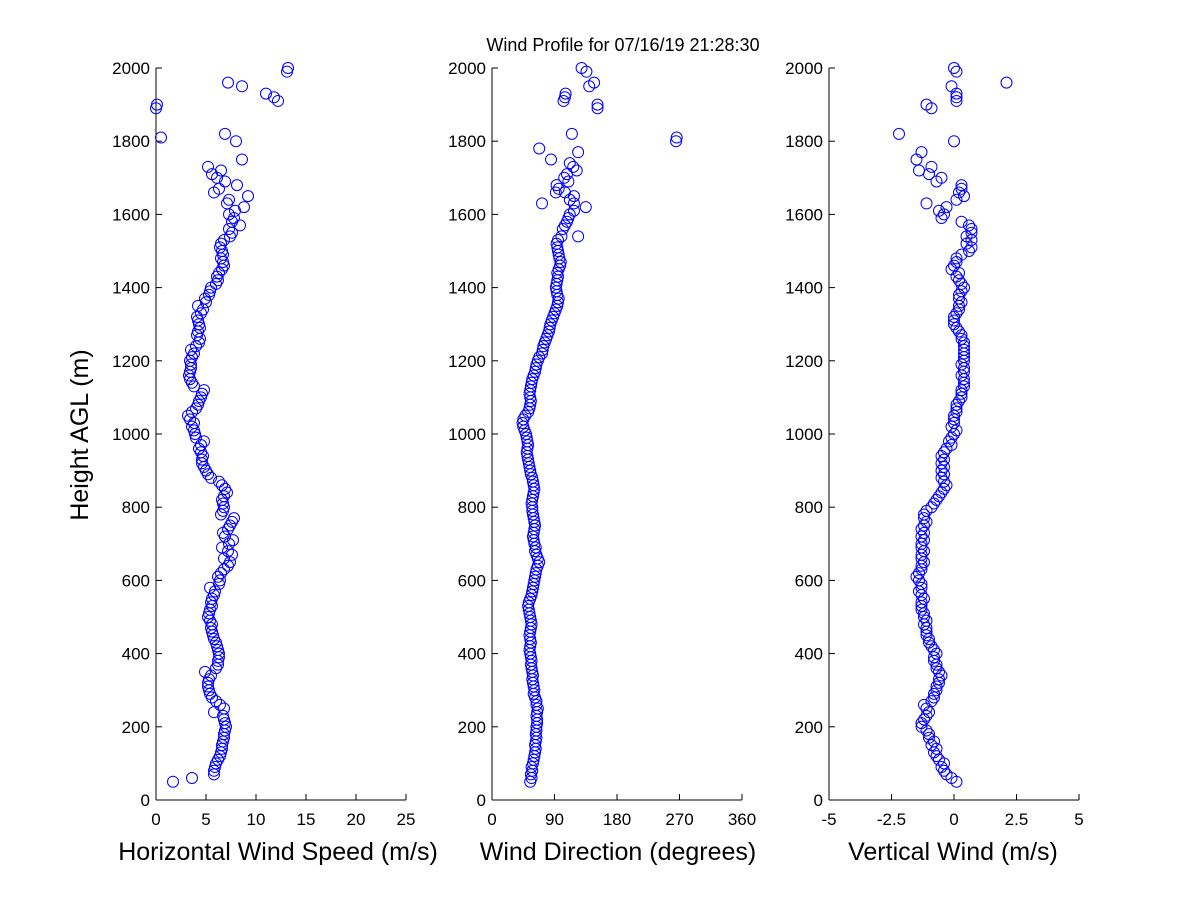 This screenshot has width=1200, height=900. What do you see at coordinates (131, 434) in the screenshot?
I see `speed-y-tick-label: 1000` at bounding box center [131, 434].